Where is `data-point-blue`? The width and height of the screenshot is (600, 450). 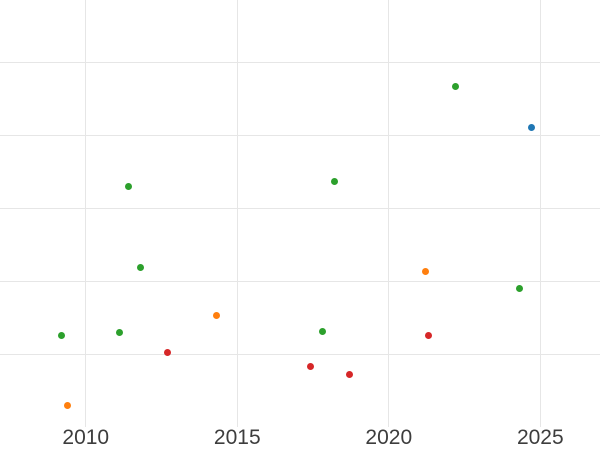 data-point-blue is located at coordinates (531, 128).